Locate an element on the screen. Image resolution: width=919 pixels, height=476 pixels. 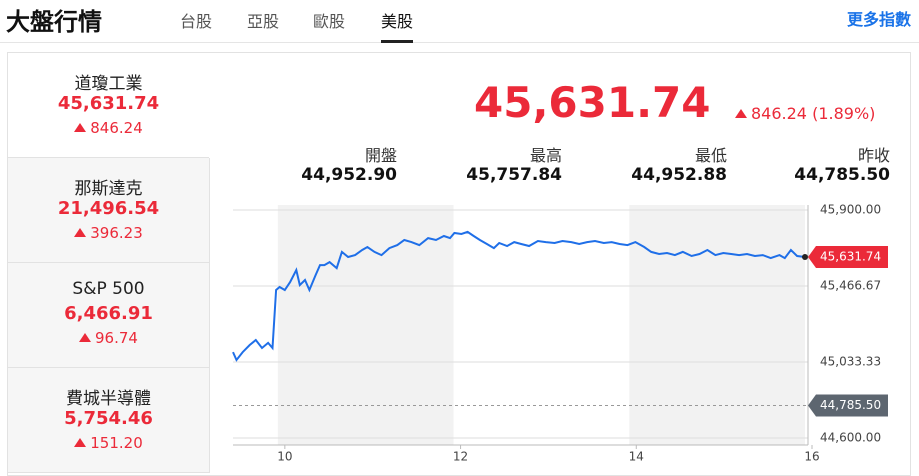
index-value: 5,754.46 is located at coordinates (108, 418).